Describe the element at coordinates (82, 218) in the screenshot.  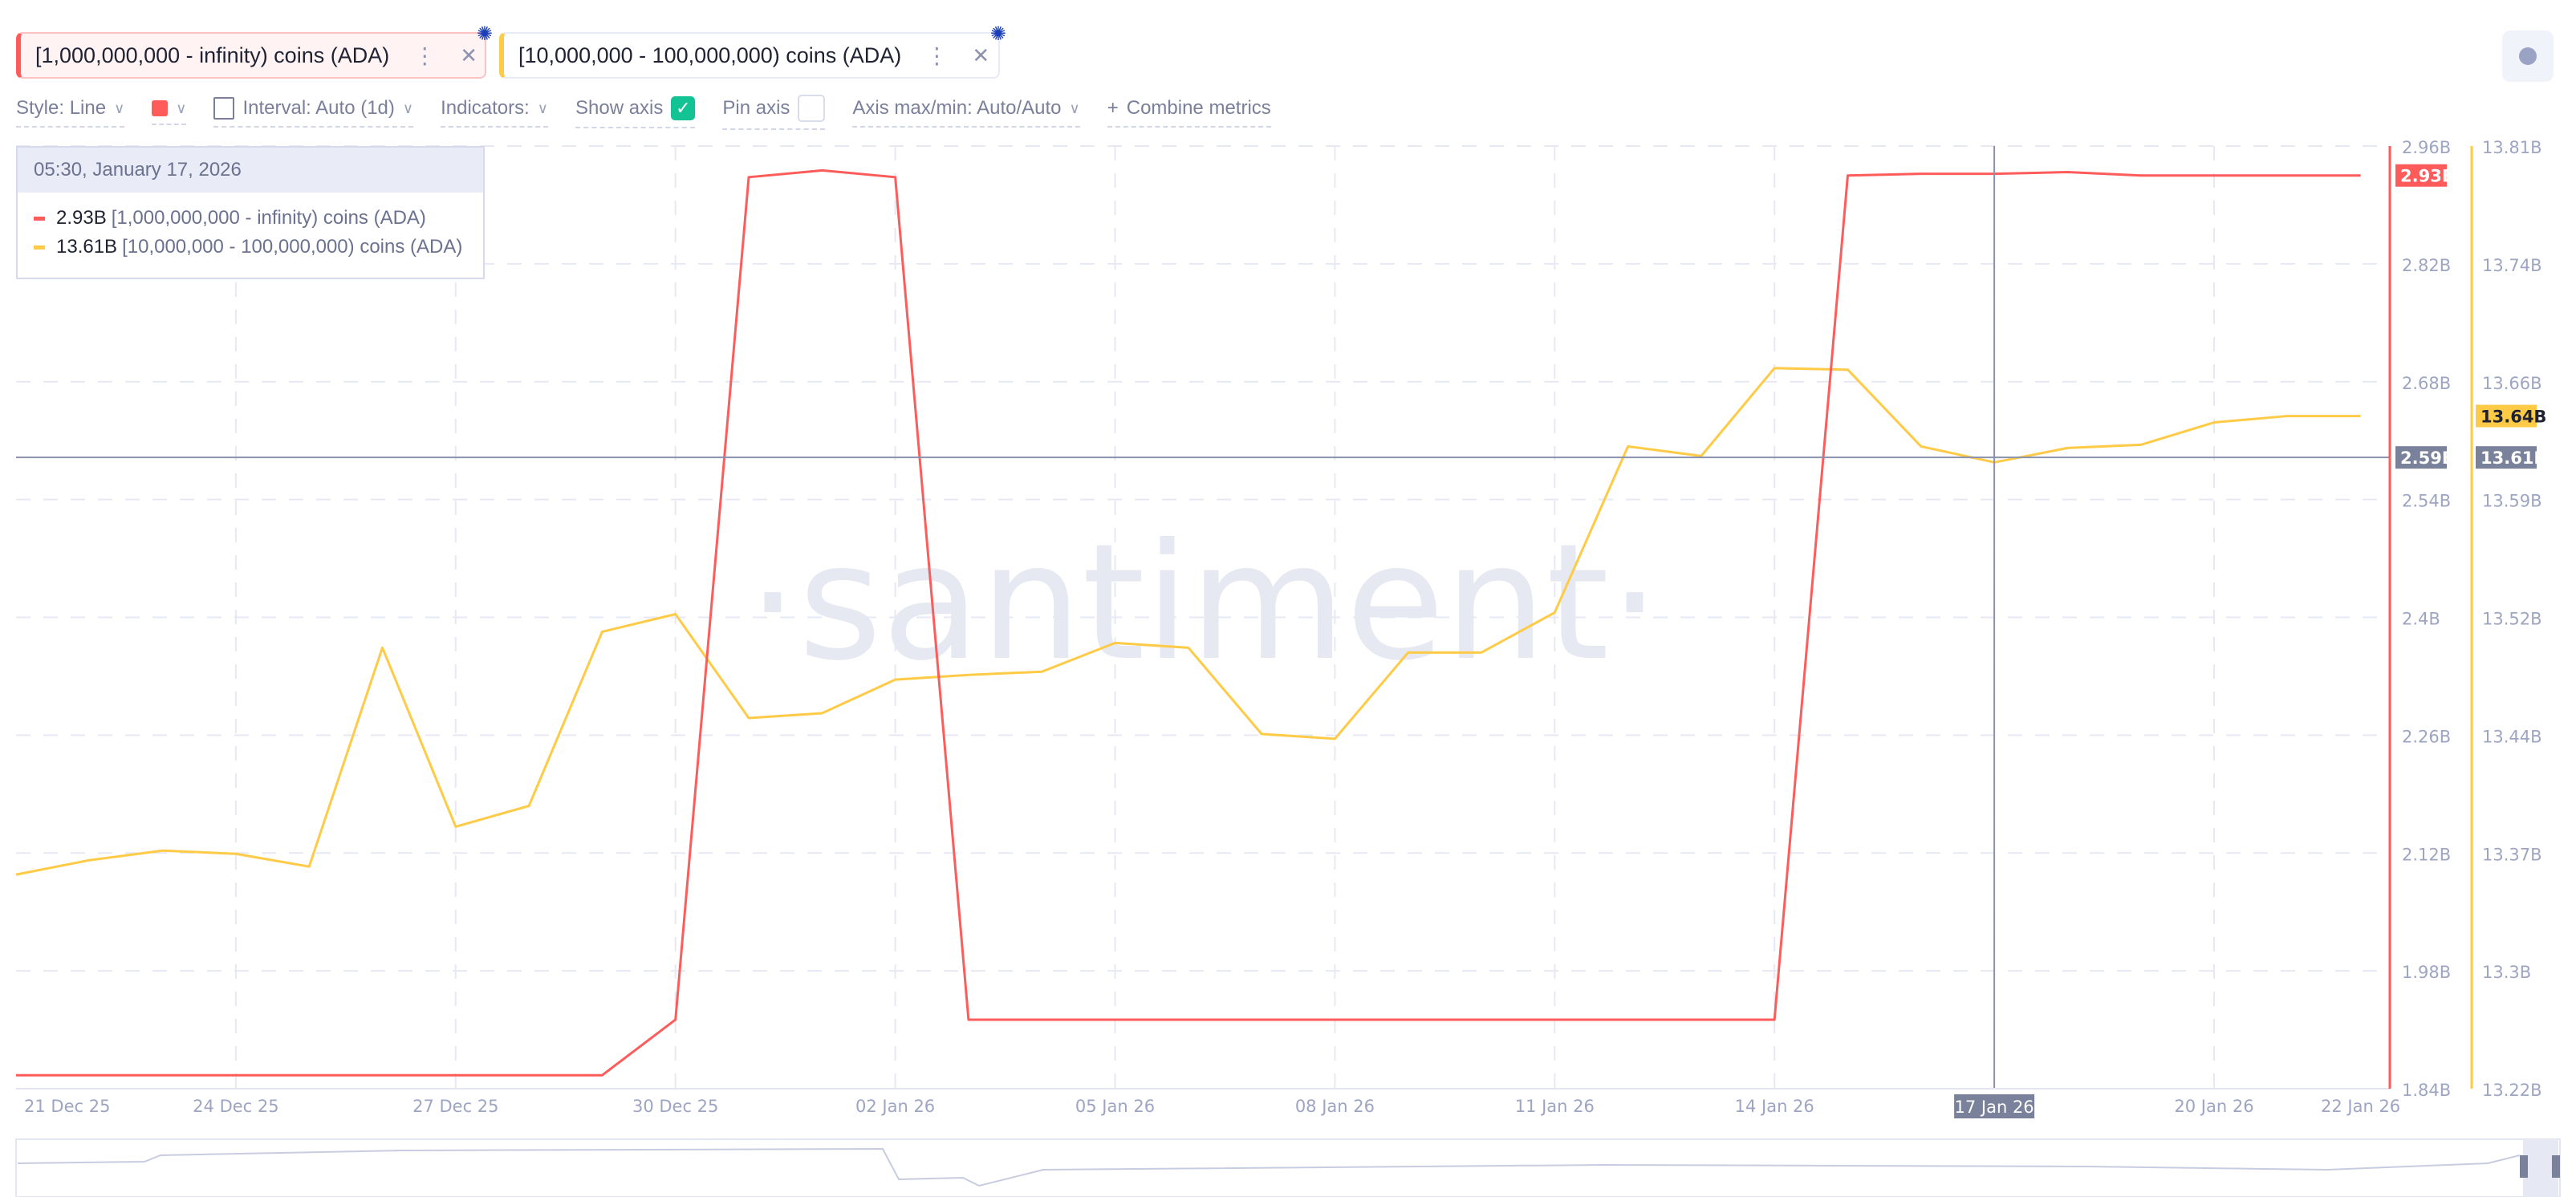
I see `tooltip-value: 2.93B` at that location.